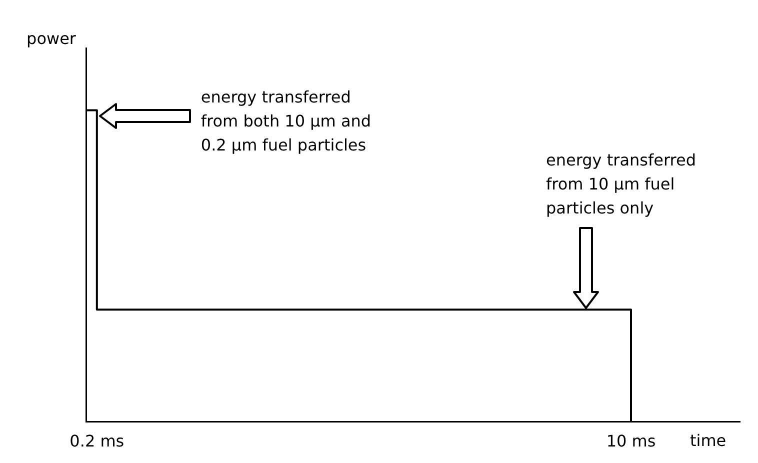 The width and height of the screenshot is (758, 463). What do you see at coordinates (286, 120) in the screenshot?
I see `annotation: energy transferred from both 10 μm and 0.2 μm fuel particles` at bounding box center [286, 120].